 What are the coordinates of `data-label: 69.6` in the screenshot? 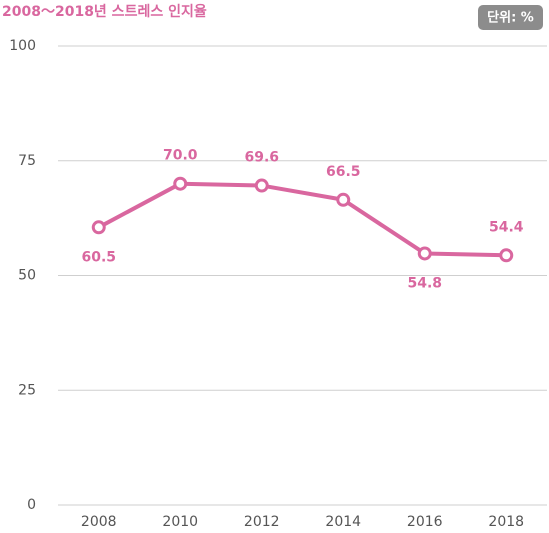 It's located at (261, 158).